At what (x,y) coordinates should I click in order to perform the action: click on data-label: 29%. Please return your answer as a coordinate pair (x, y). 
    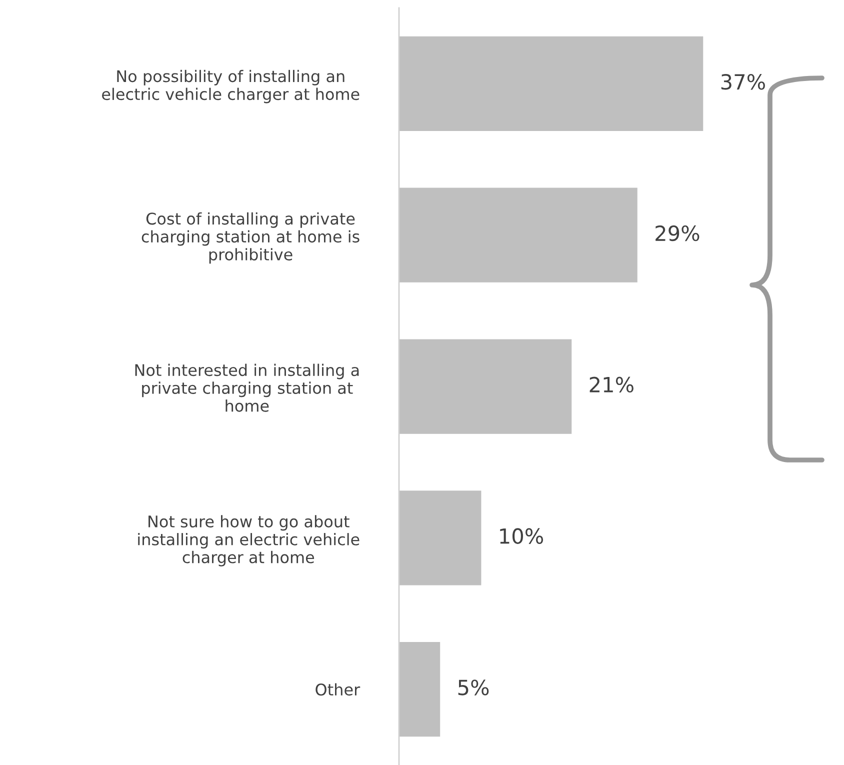
    Looking at the image, I should click on (678, 233).